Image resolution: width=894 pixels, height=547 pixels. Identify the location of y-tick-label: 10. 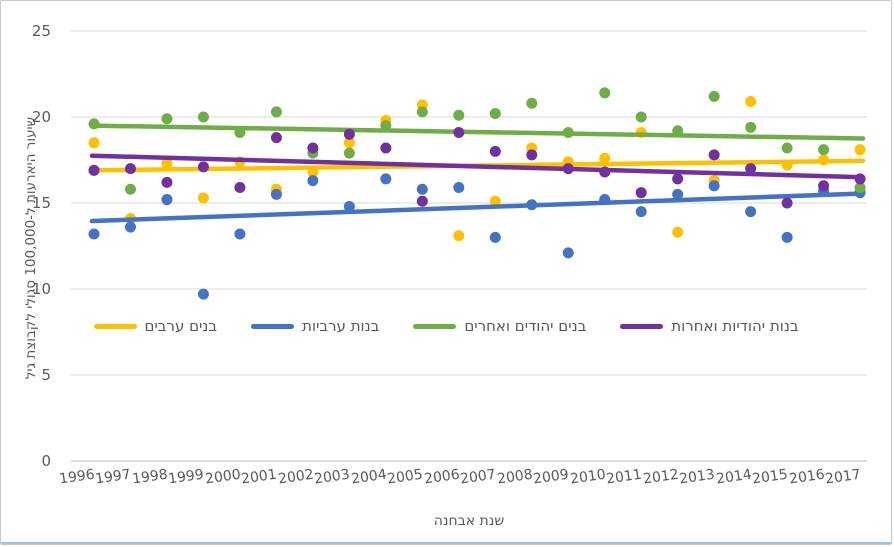
(41, 289).